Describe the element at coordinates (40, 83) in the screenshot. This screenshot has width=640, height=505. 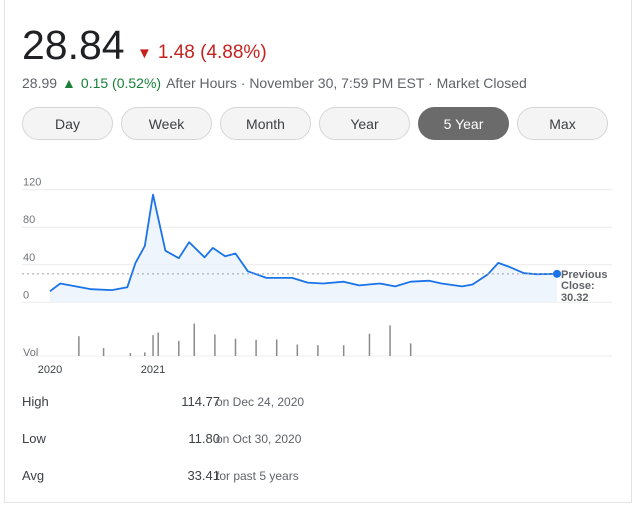
I see `after-hours-price: 28.99` at that location.